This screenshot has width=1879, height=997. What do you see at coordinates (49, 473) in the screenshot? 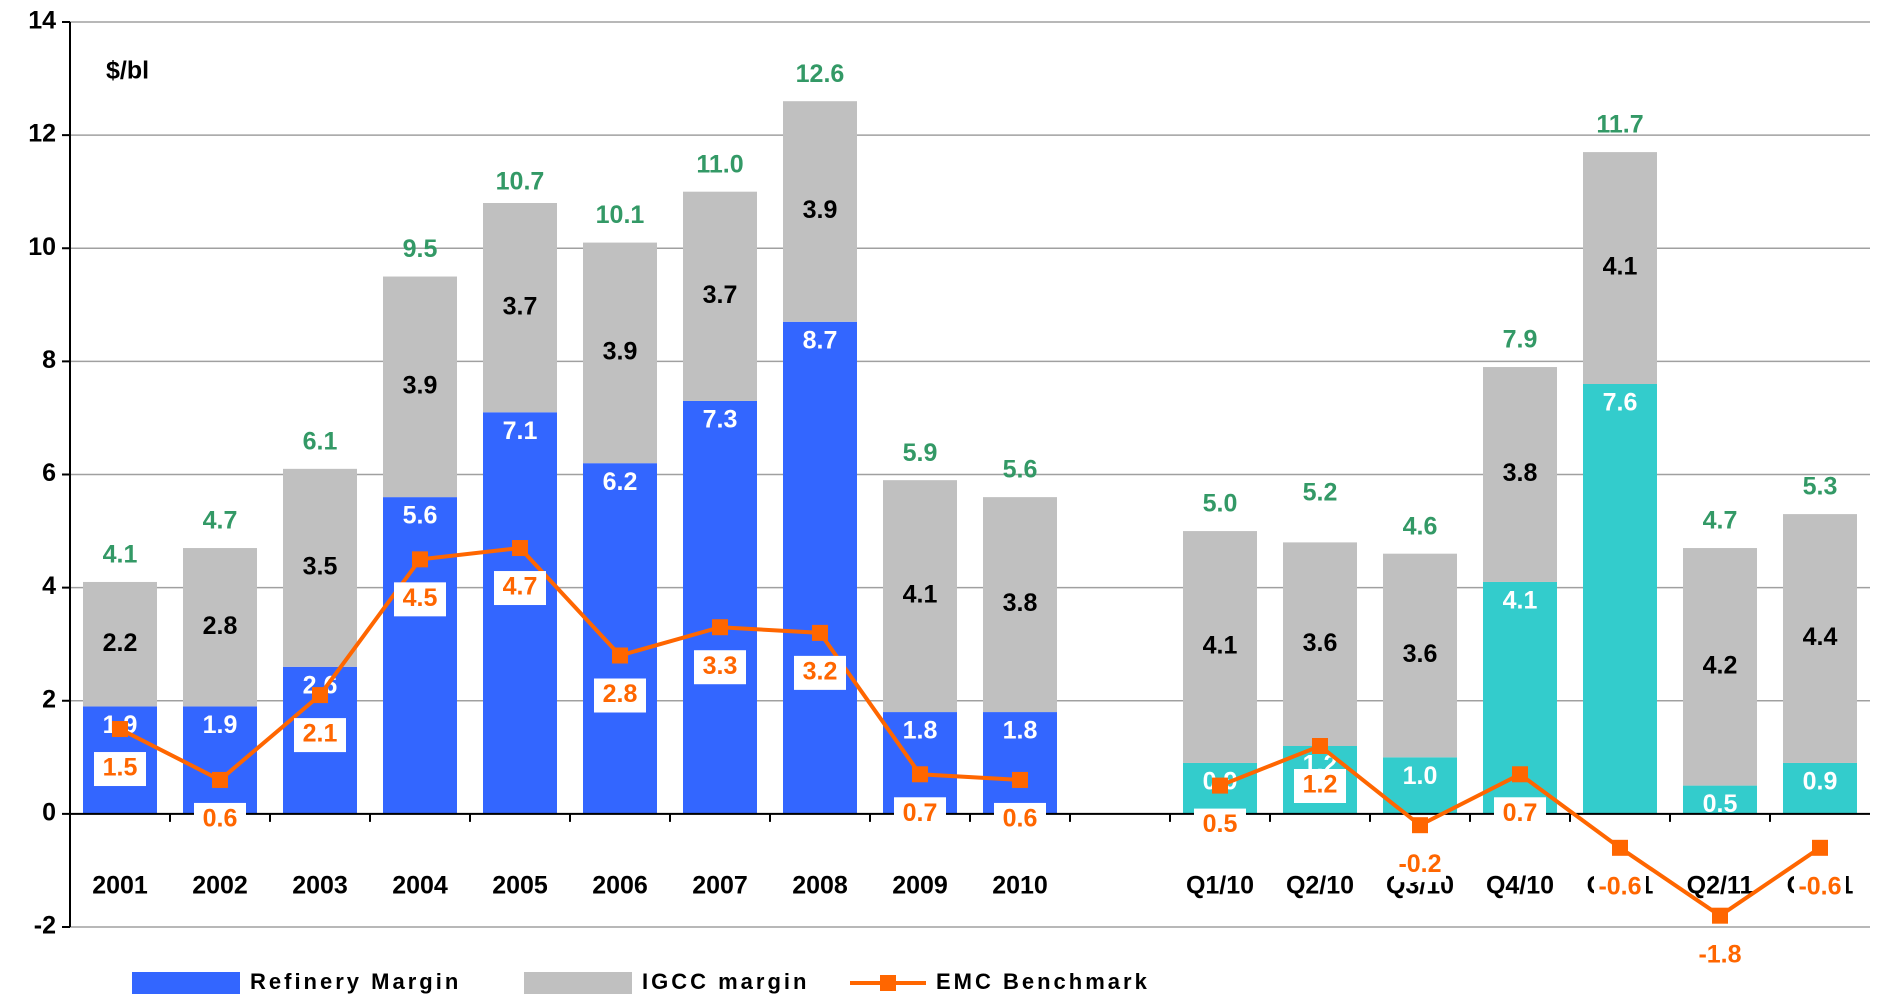
I see `y-tick-label: 6` at bounding box center [49, 473].